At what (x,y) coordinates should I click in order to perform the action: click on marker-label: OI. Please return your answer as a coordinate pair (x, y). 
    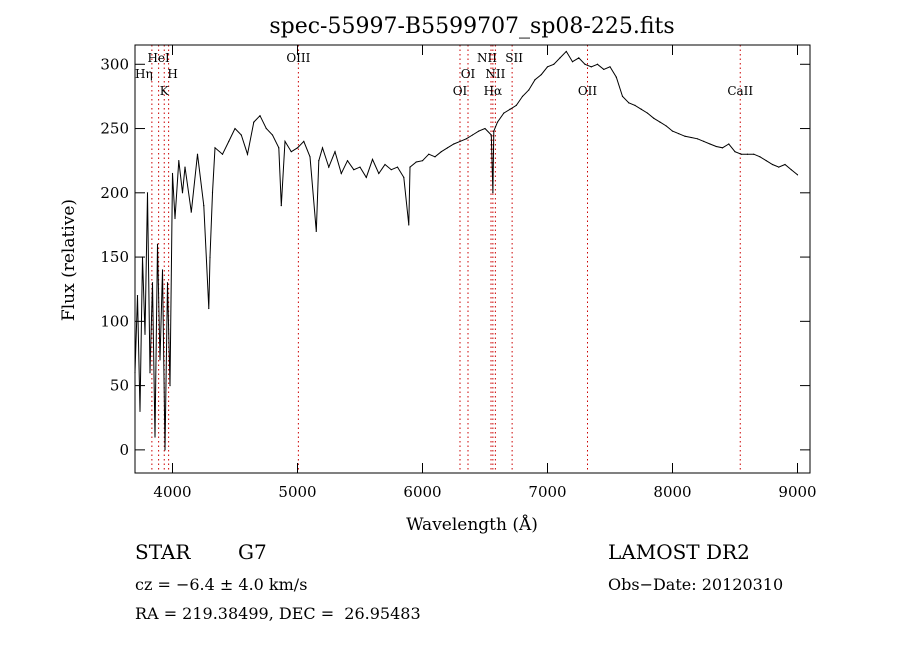
    Looking at the image, I should click on (460, 91).